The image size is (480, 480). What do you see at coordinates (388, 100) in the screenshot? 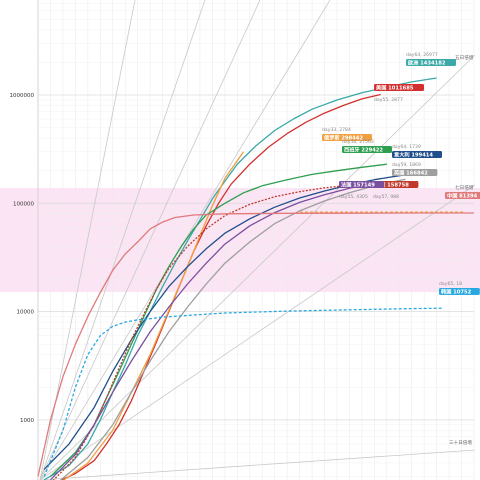
I see `series-sub-label: day55, 2877` at bounding box center [388, 100].